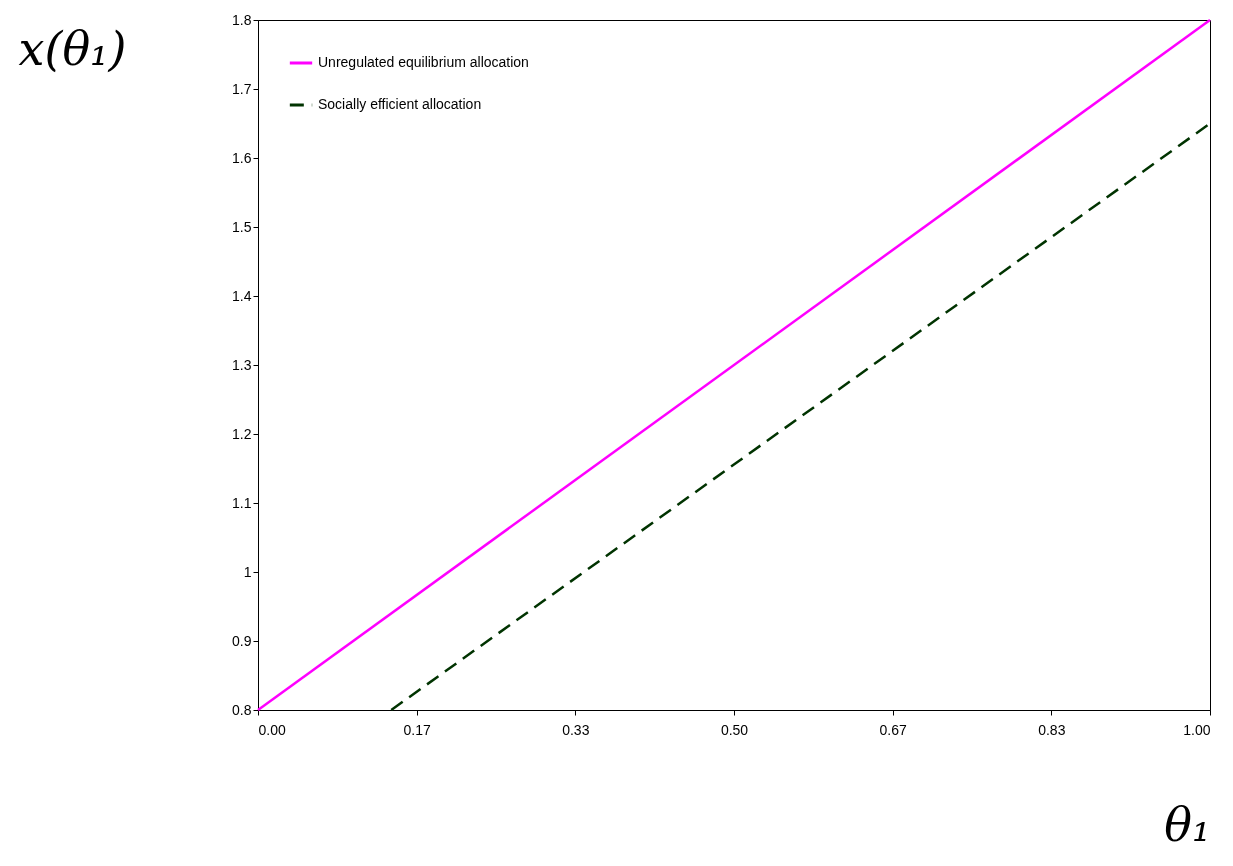  What do you see at coordinates (576, 729) in the screenshot?
I see `x-tick-label: 0.33` at bounding box center [576, 729].